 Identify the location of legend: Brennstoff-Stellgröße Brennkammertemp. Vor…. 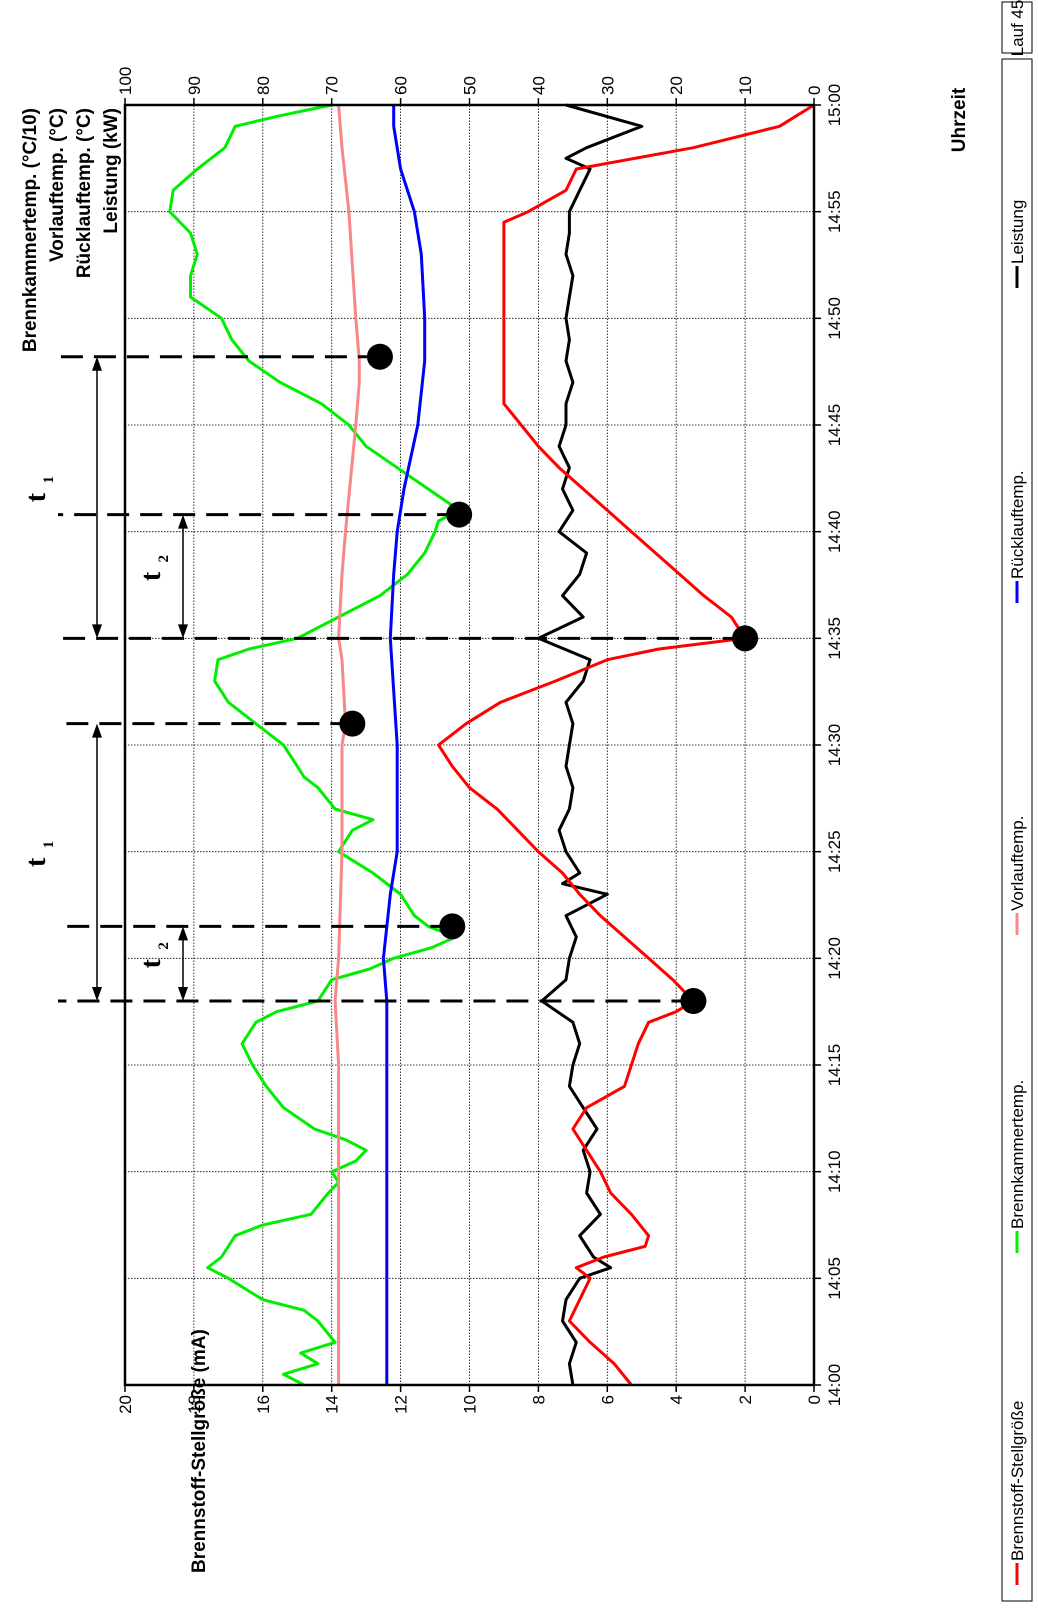
(1017, 830).